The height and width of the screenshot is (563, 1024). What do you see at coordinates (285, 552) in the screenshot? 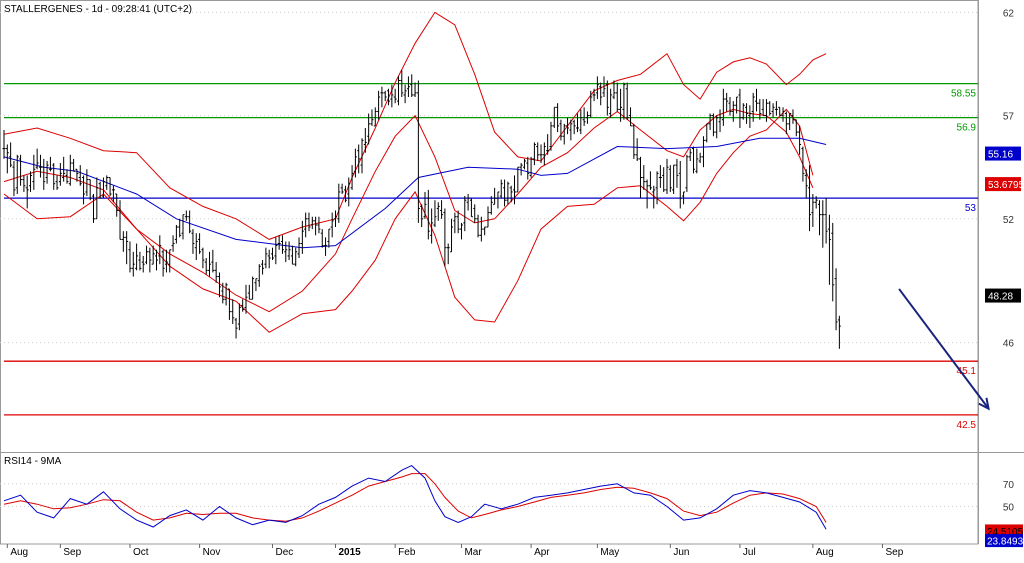
I see `x-tick-label: Dec` at bounding box center [285, 552].